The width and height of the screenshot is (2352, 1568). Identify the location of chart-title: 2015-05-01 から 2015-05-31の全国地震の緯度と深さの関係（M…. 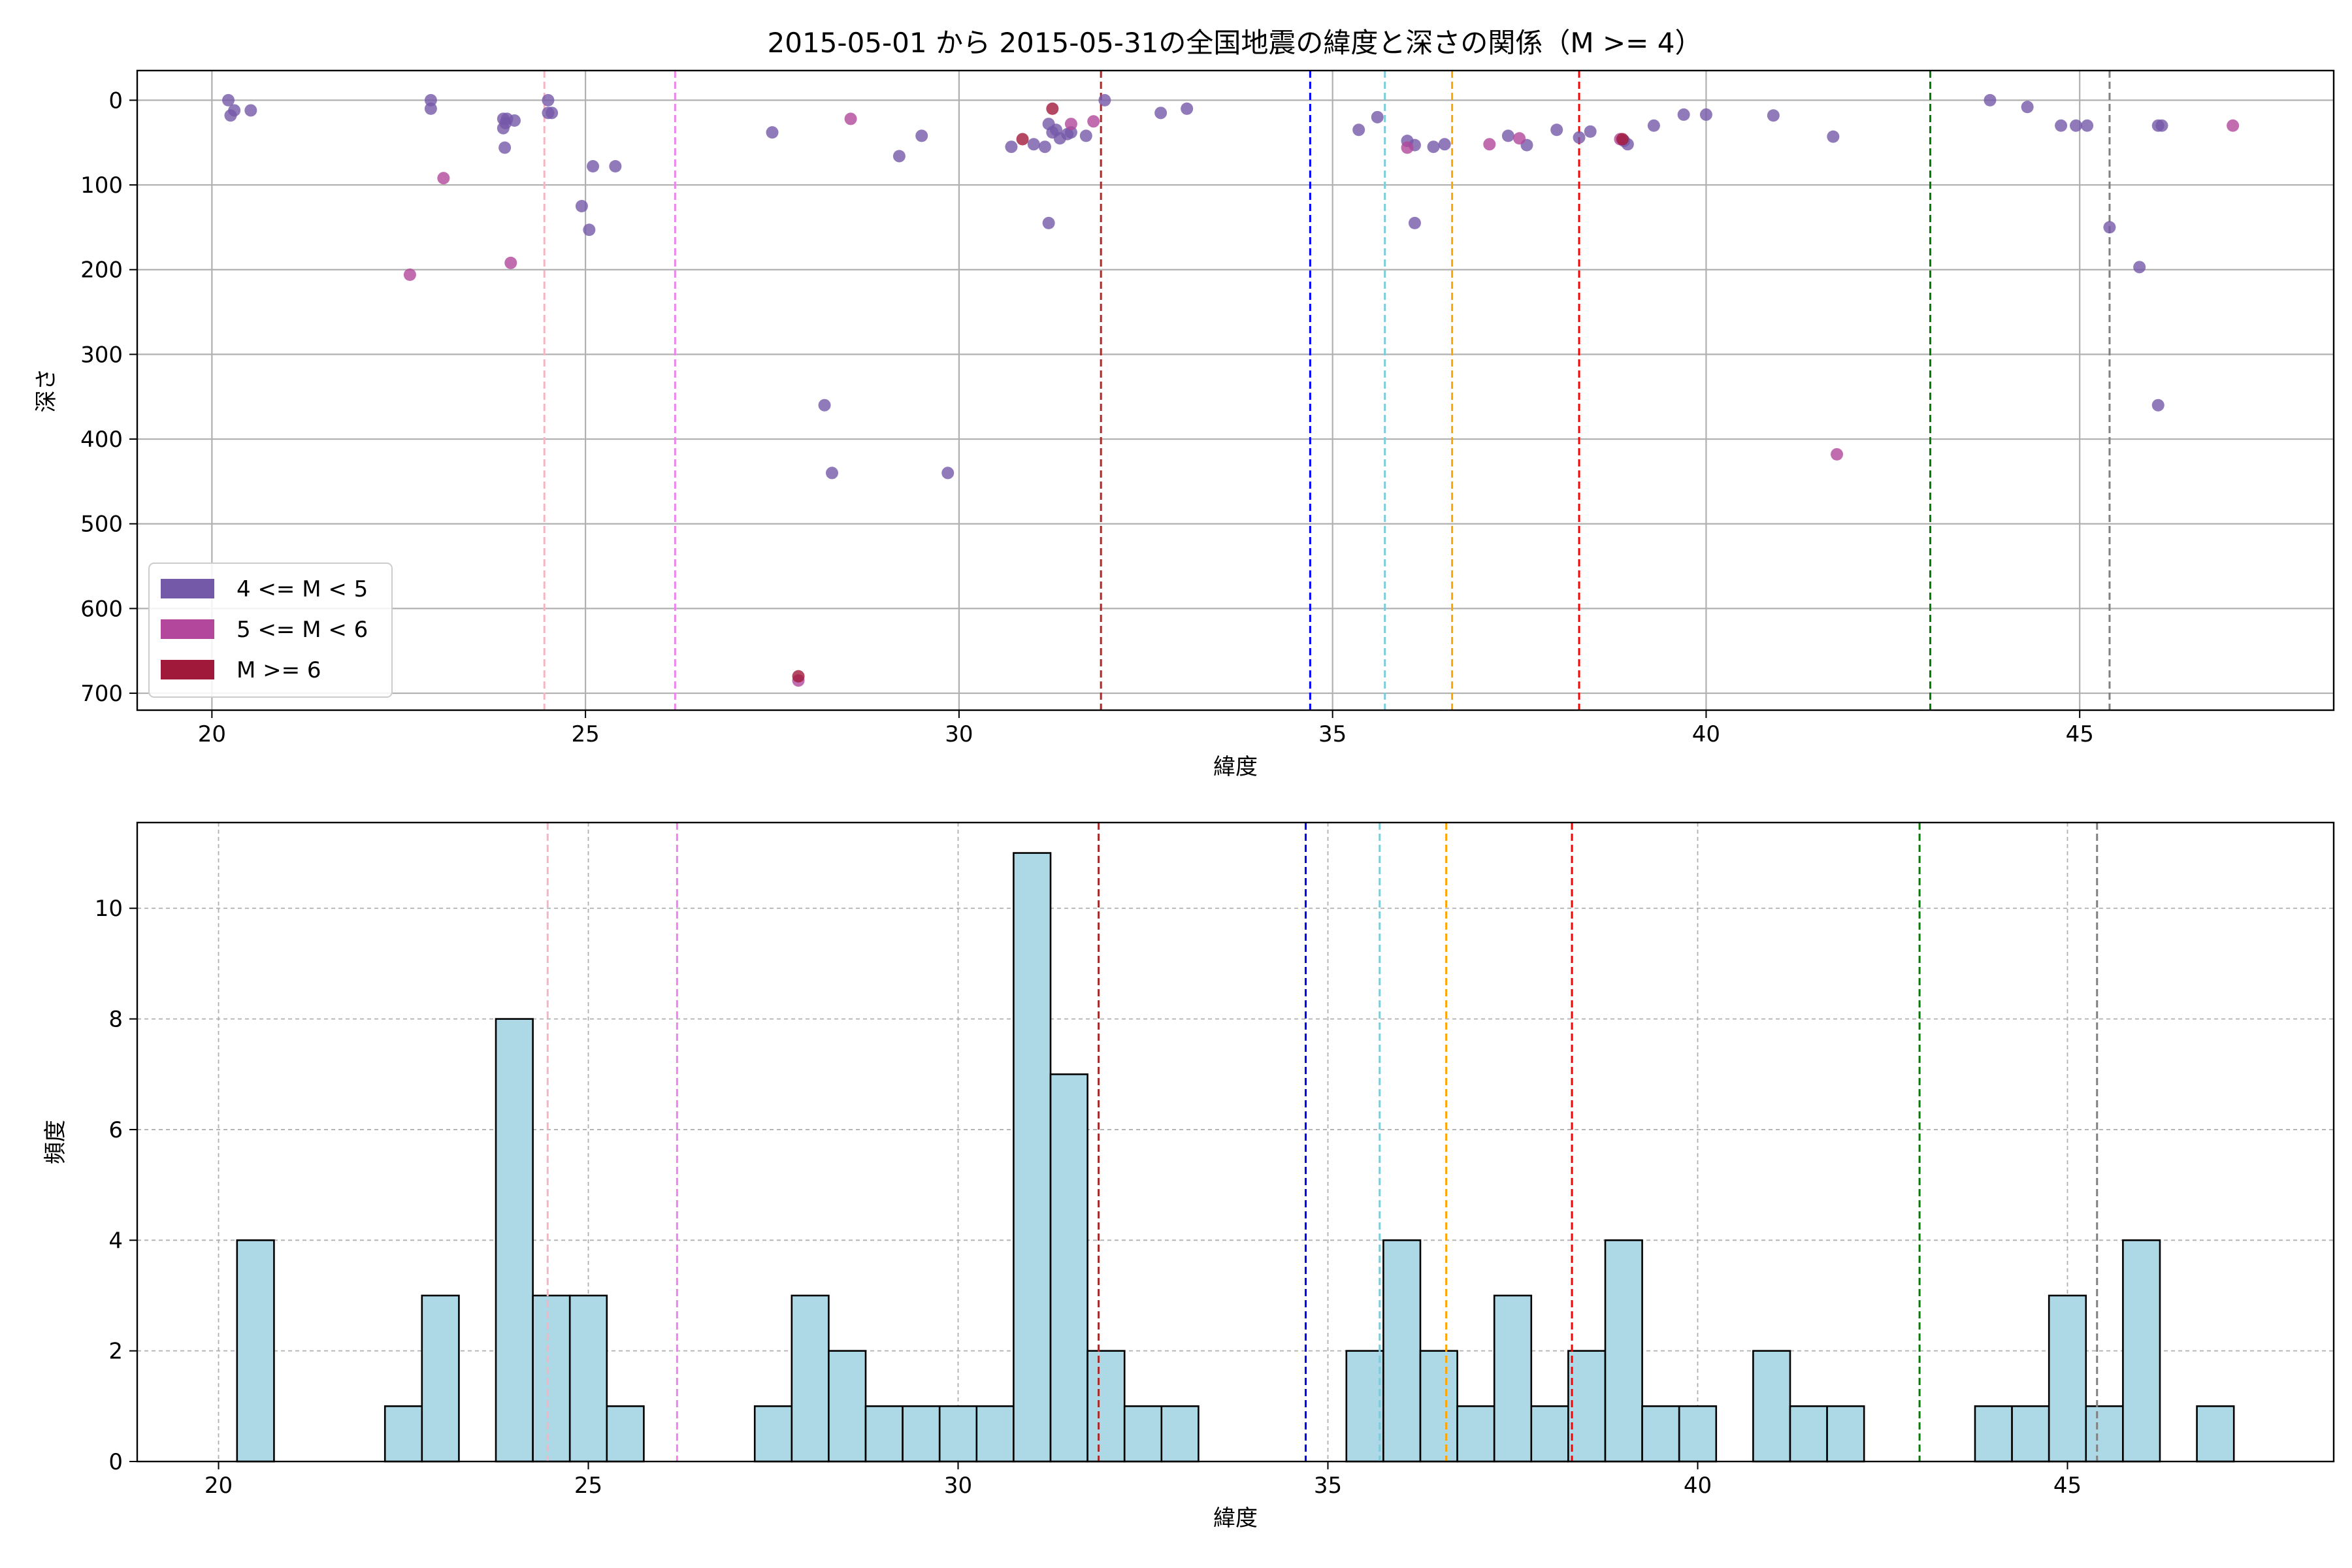
(1235, 43).